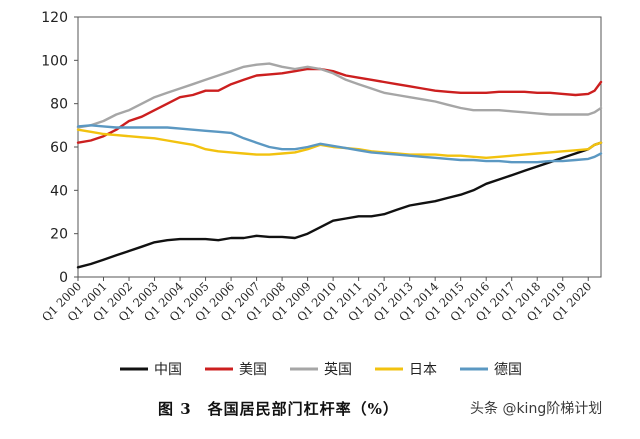  I want to click on legend-label-4: 德国, so click(508, 370).